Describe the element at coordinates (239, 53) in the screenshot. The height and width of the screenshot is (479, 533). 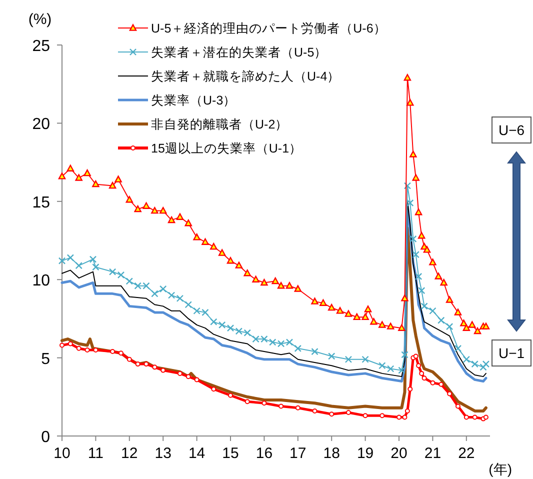
I see `legend-label: 失業者＋潜在的失業者（U-5）` at that location.